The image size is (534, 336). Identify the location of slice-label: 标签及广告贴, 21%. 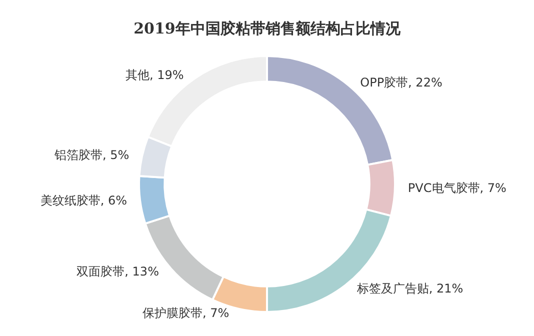
(410, 288).